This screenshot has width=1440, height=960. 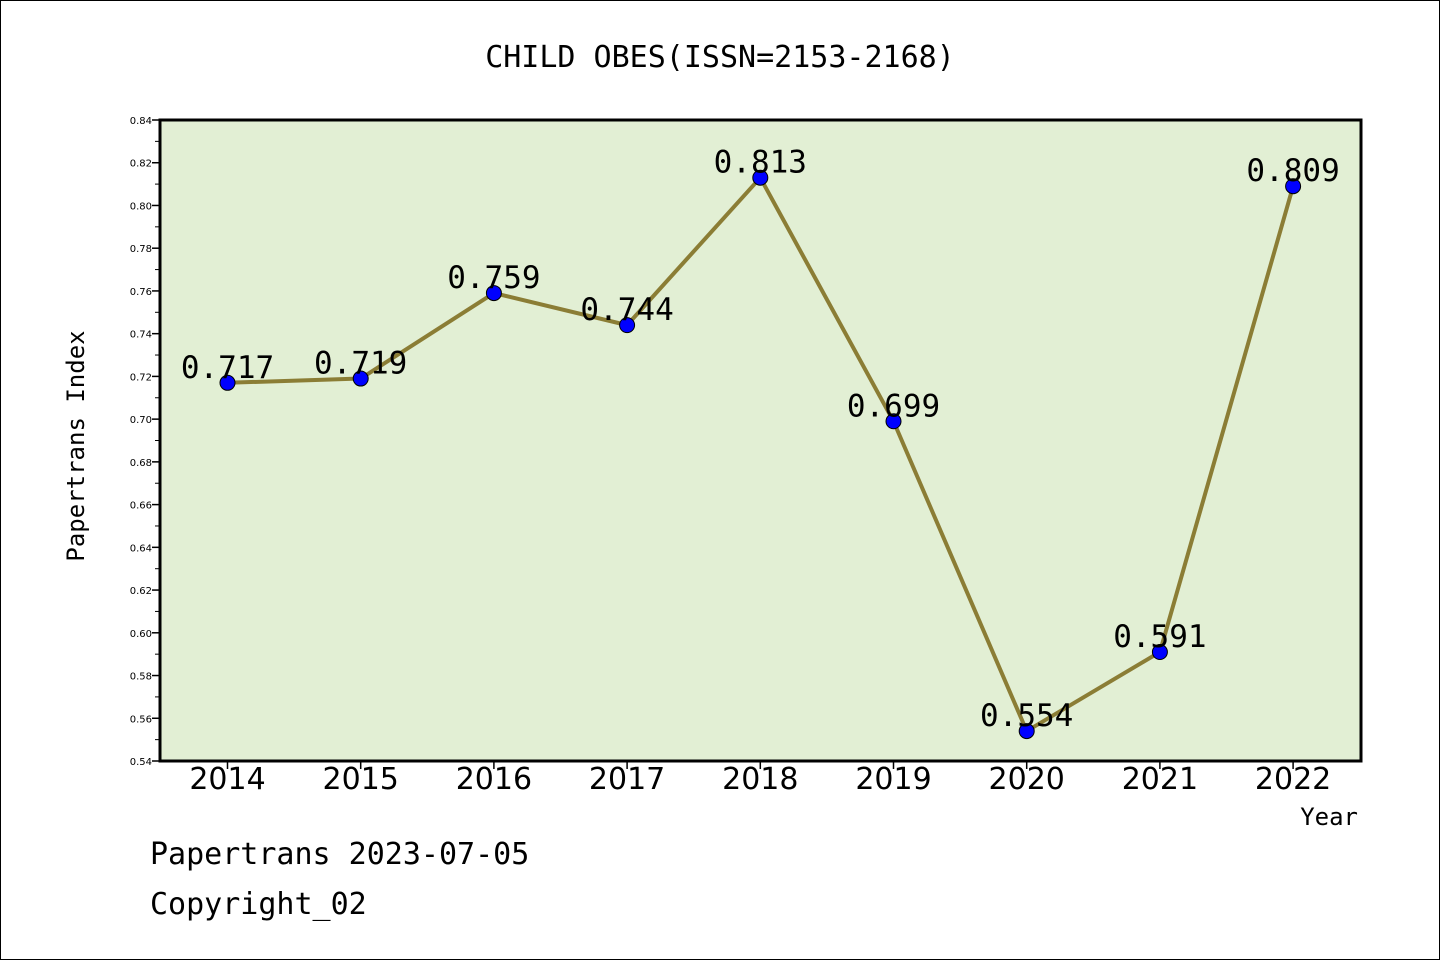 I want to click on y-tick-label: 0.80, so click(x=141, y=206).